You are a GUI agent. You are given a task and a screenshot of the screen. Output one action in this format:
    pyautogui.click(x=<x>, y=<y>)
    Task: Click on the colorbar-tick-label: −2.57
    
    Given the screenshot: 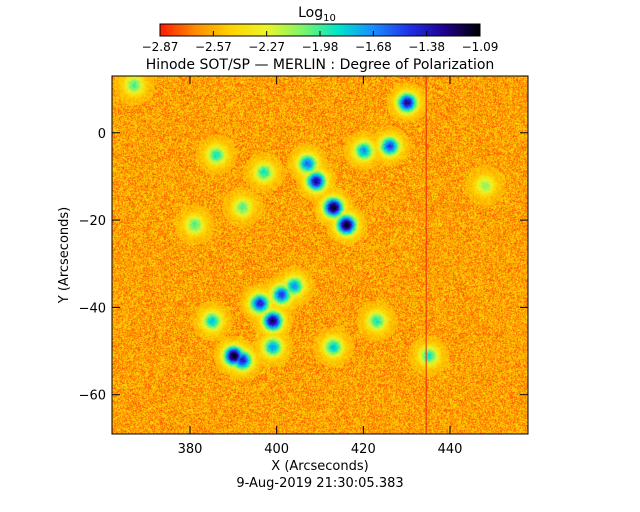 What is the action you would take?
    pyautogui.click(x=213, y=47)
    